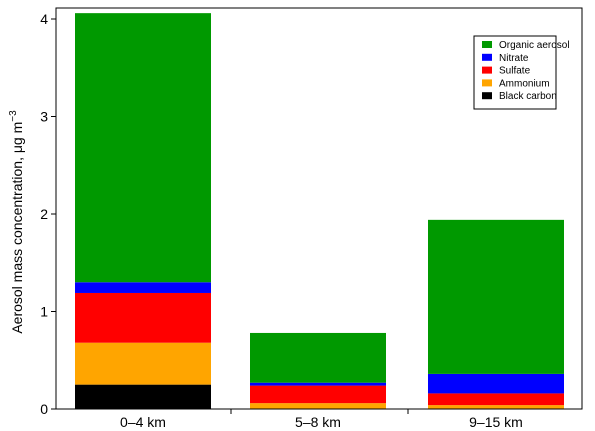 Image resolution: width=595 pixels, height=431 pixels. What do you see at coordinates (514, 58) in the screenshot?
I see `legend-label: Nitrate` at bounding box center [514, 58].